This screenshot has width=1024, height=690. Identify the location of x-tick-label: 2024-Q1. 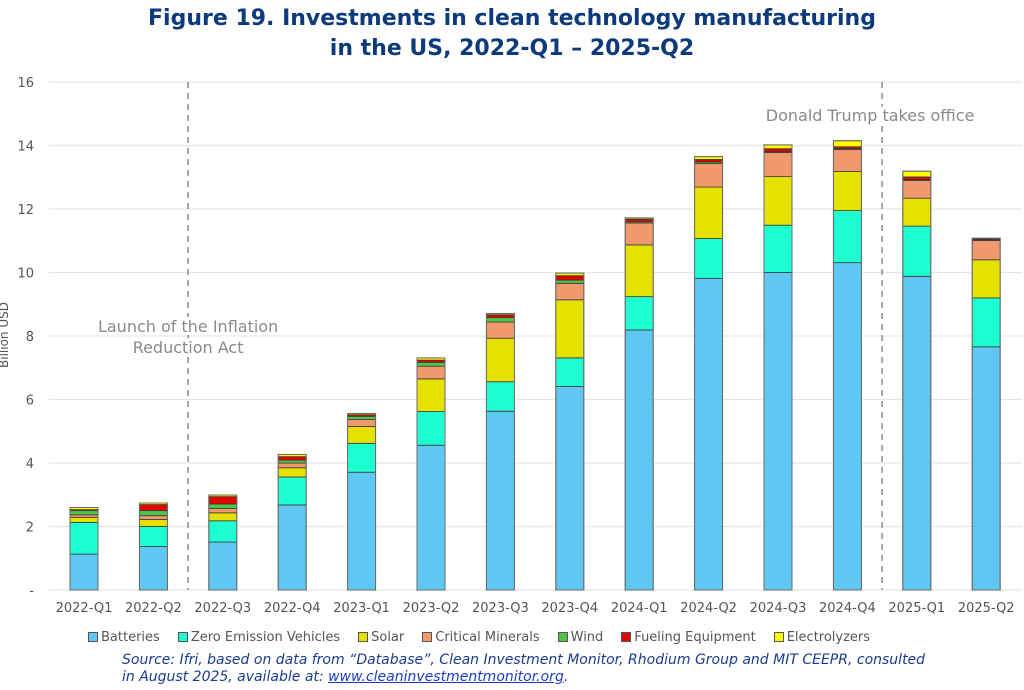
(639, 608).